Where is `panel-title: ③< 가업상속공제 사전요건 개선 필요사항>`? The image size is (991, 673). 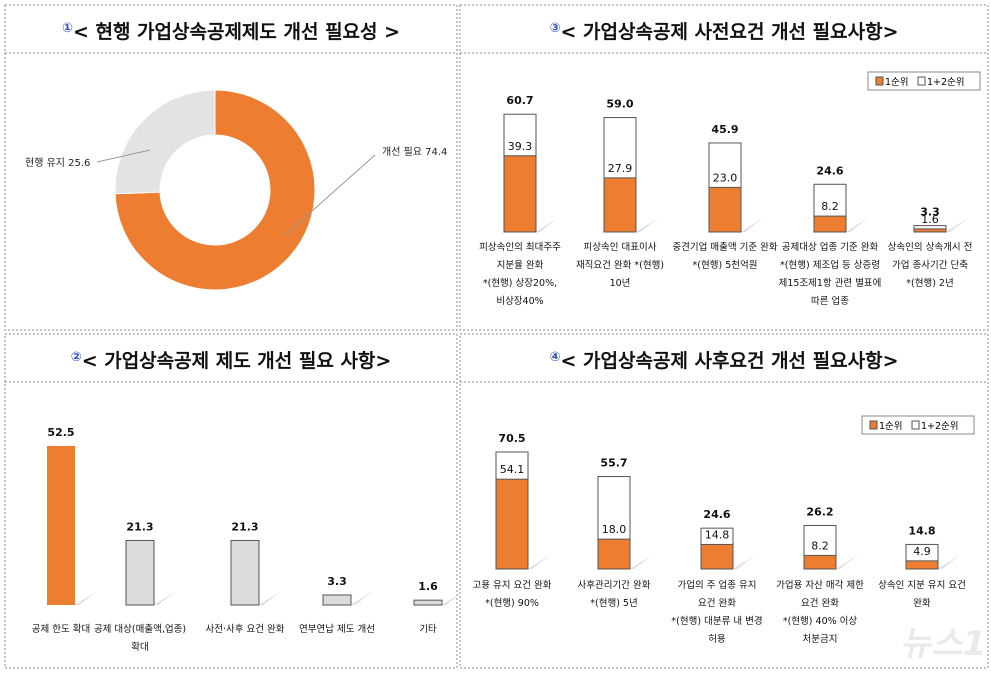
panel-title: ③< 가업상속공제 사전요건 개선 필요사항> is located at coordinates (724, 32).